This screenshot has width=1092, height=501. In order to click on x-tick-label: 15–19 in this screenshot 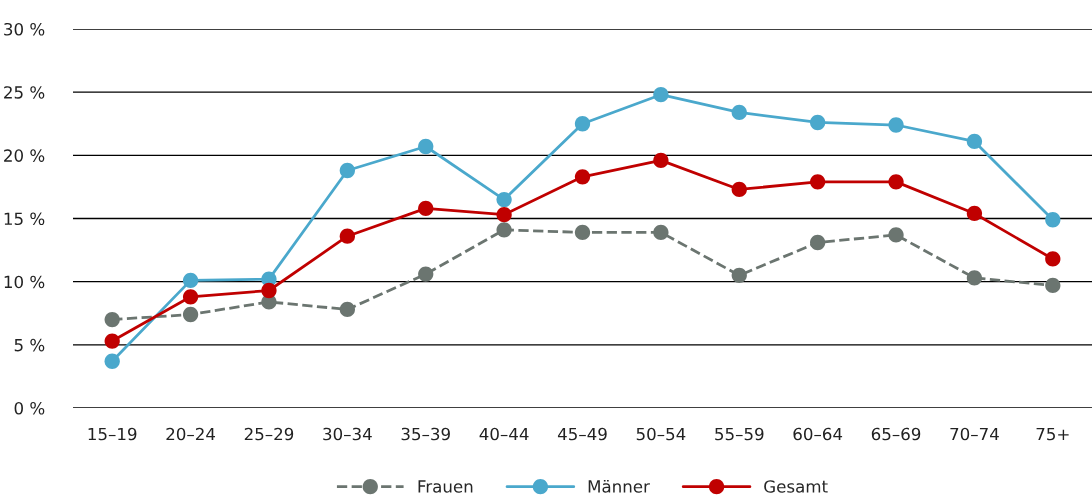, I will do `click(112, 434)`.